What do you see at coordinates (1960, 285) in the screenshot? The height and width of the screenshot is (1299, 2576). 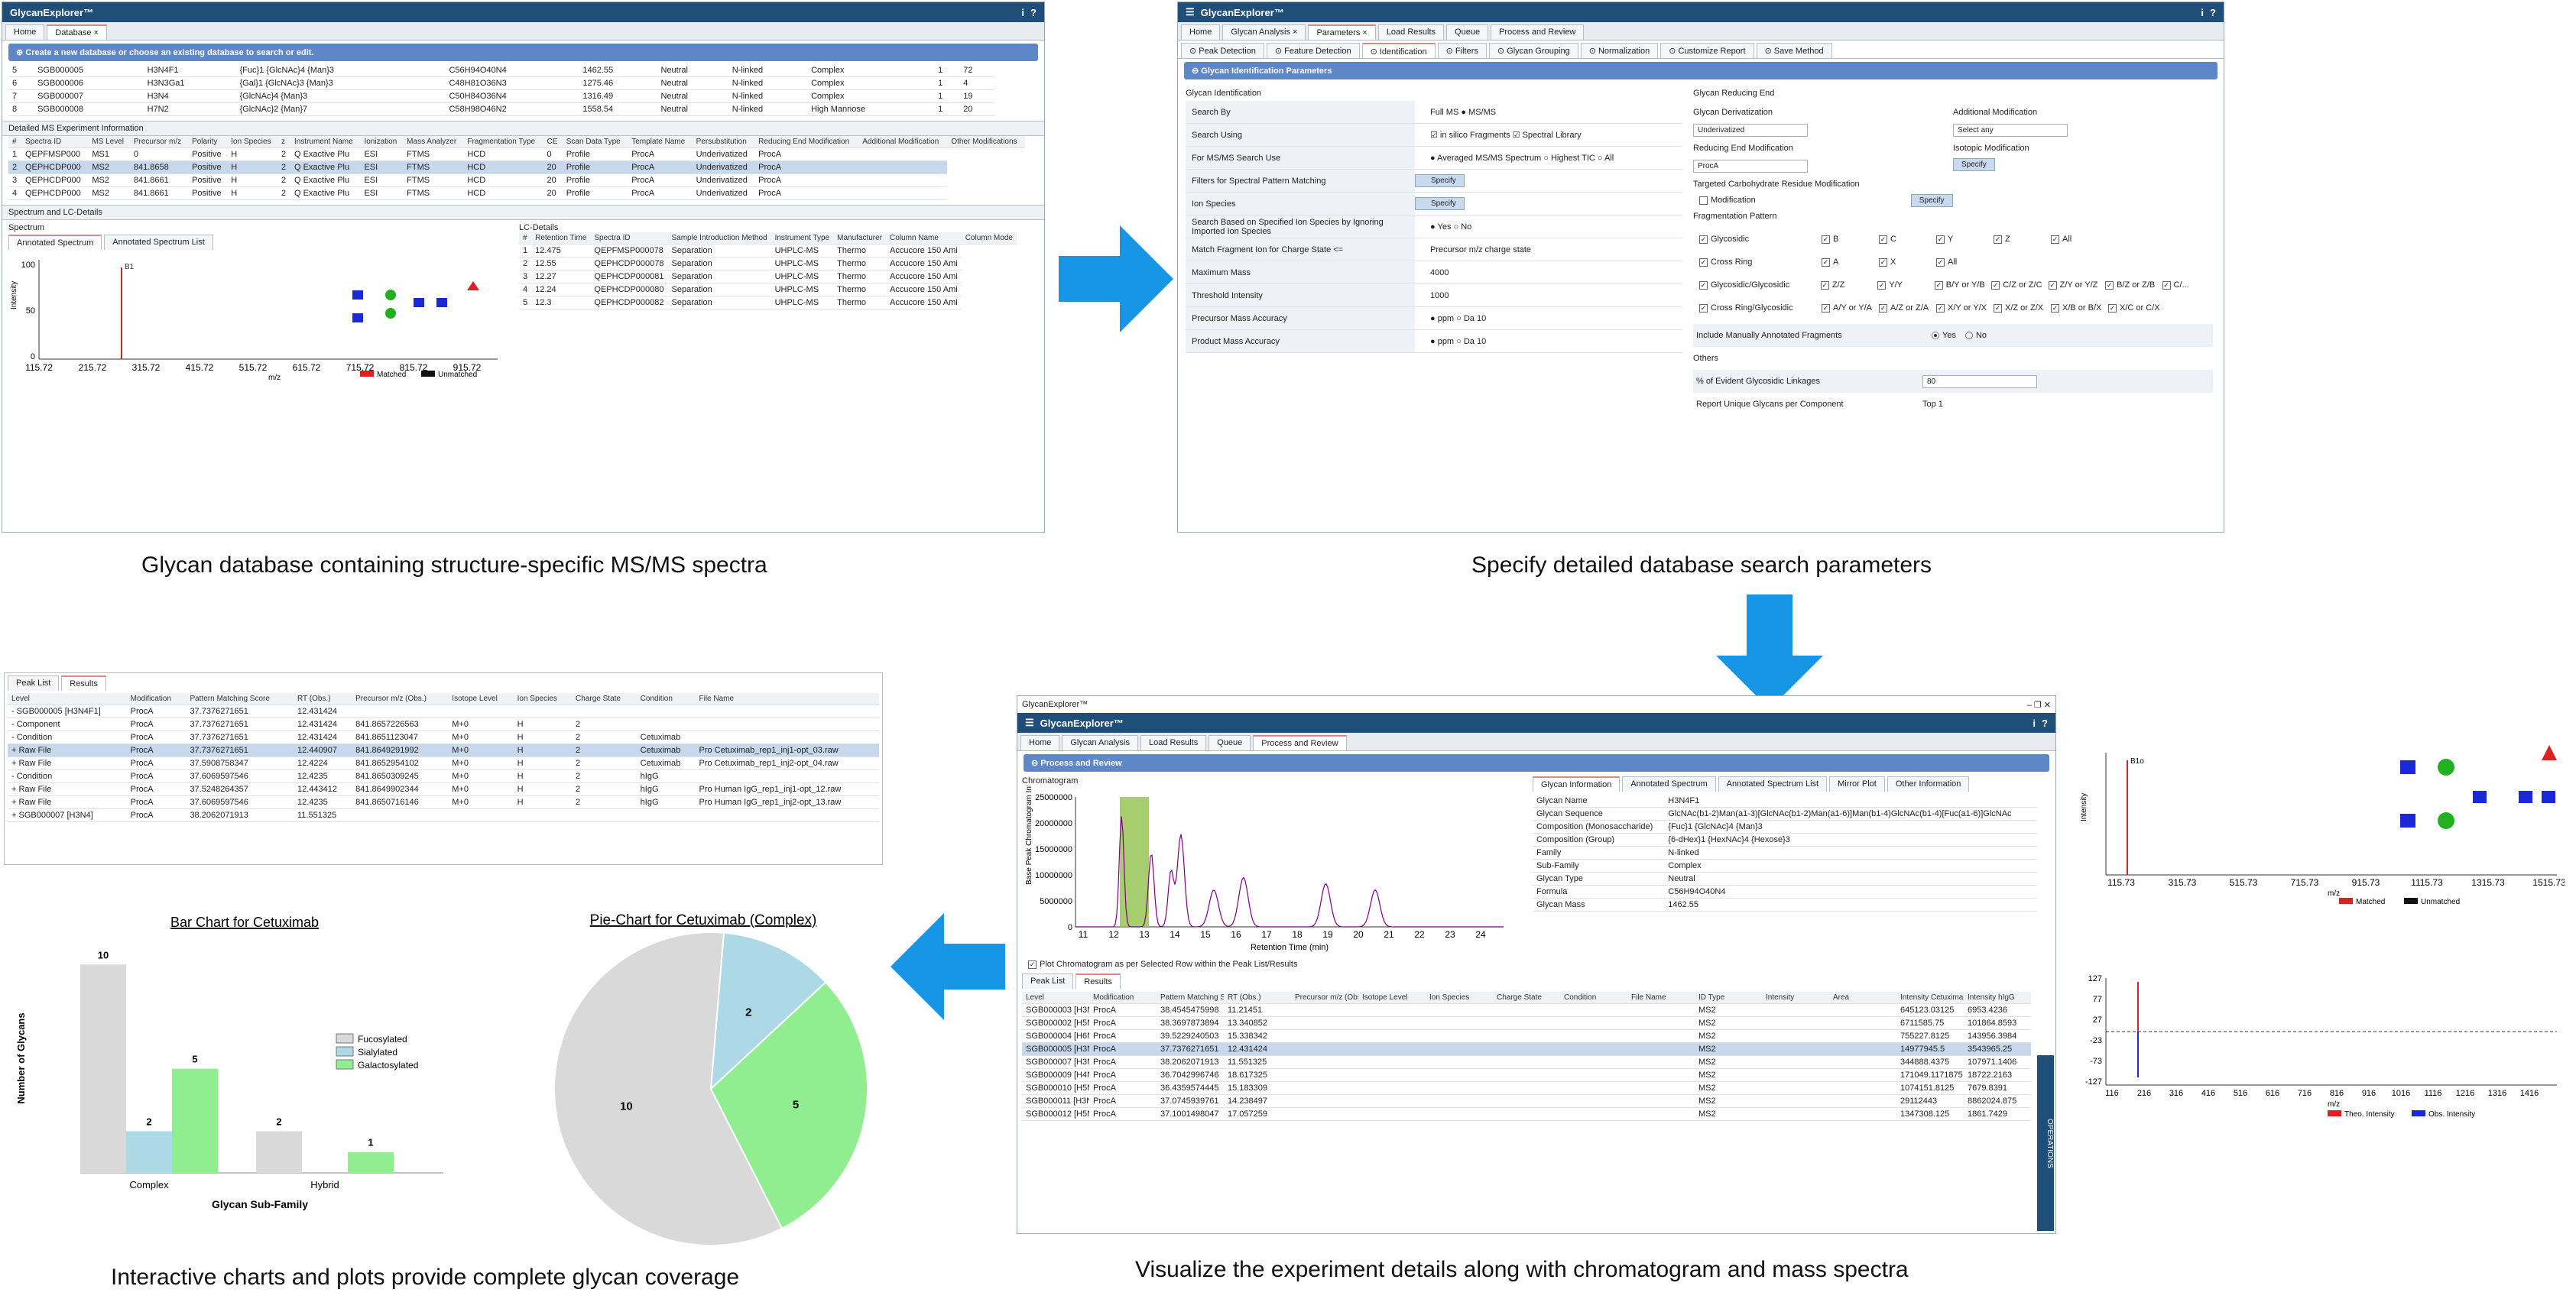 I see `fragment-option: ✓ B/Y or Y/B` at bounding box center [1960, 285].